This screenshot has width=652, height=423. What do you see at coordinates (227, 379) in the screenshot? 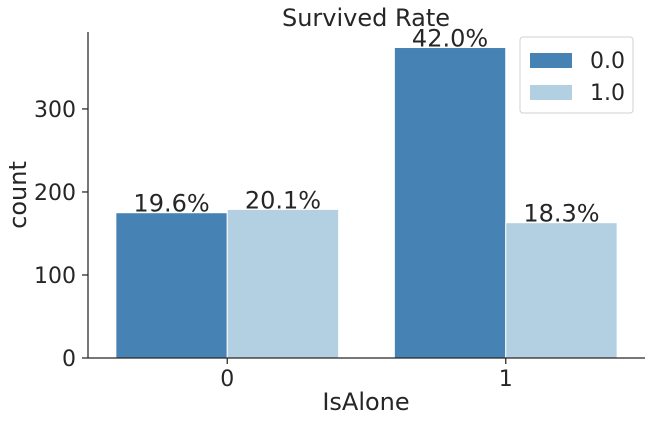
I see `x-tick-label: 0` at bounding box center [227, 379].